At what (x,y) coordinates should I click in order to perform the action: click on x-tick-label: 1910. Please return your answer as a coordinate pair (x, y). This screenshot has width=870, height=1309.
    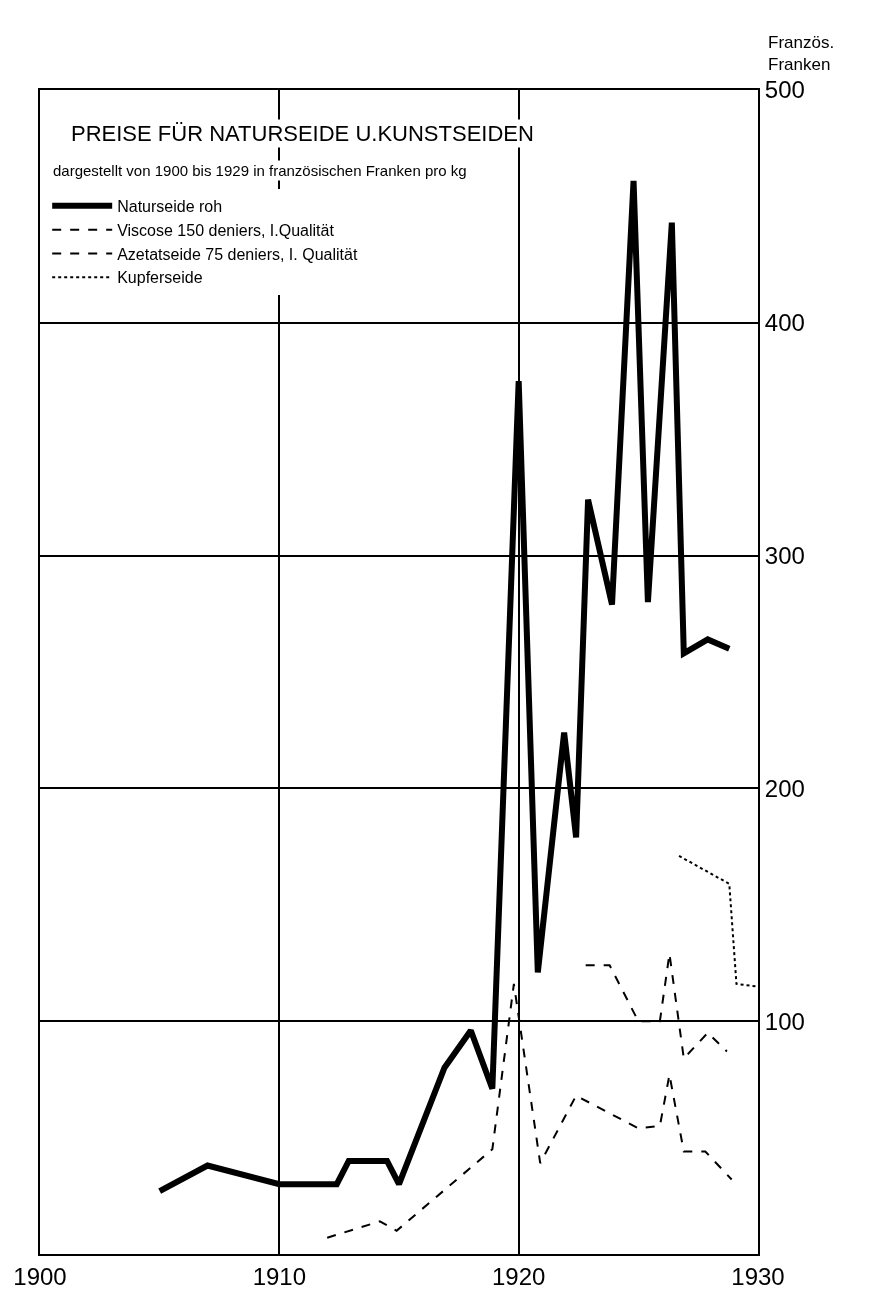
    Looking at the image, I should click on (279, 1276).